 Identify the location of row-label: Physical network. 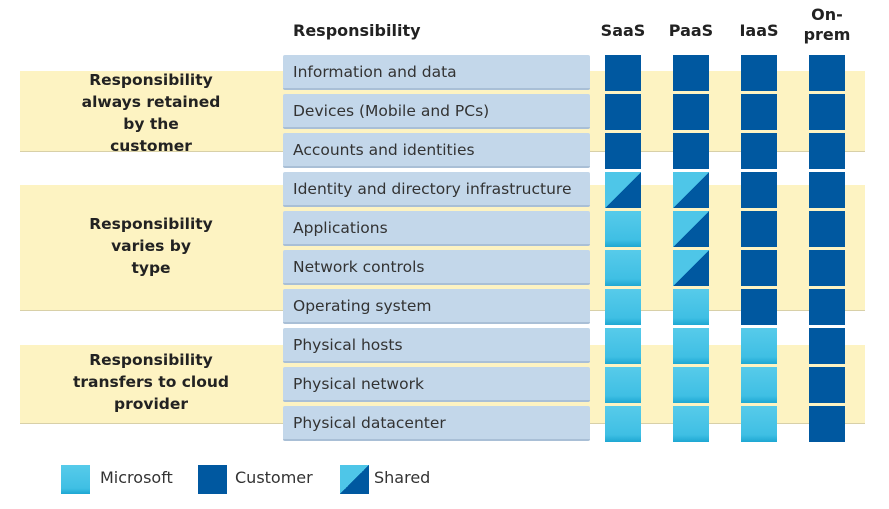
(436, 384).